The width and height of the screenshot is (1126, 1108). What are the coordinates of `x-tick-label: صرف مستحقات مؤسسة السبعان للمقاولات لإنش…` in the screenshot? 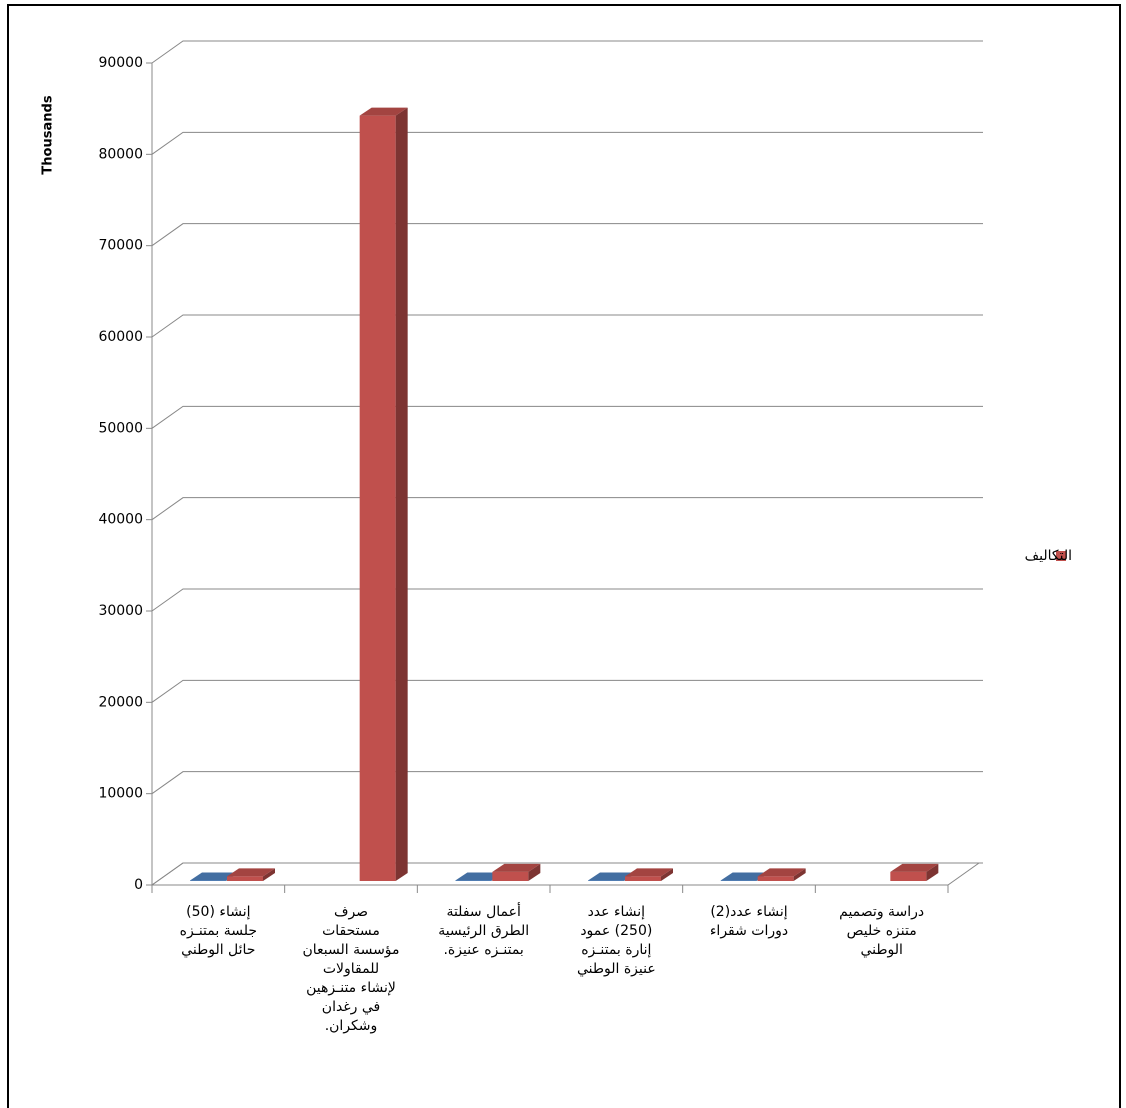 It's located at (351, 969).